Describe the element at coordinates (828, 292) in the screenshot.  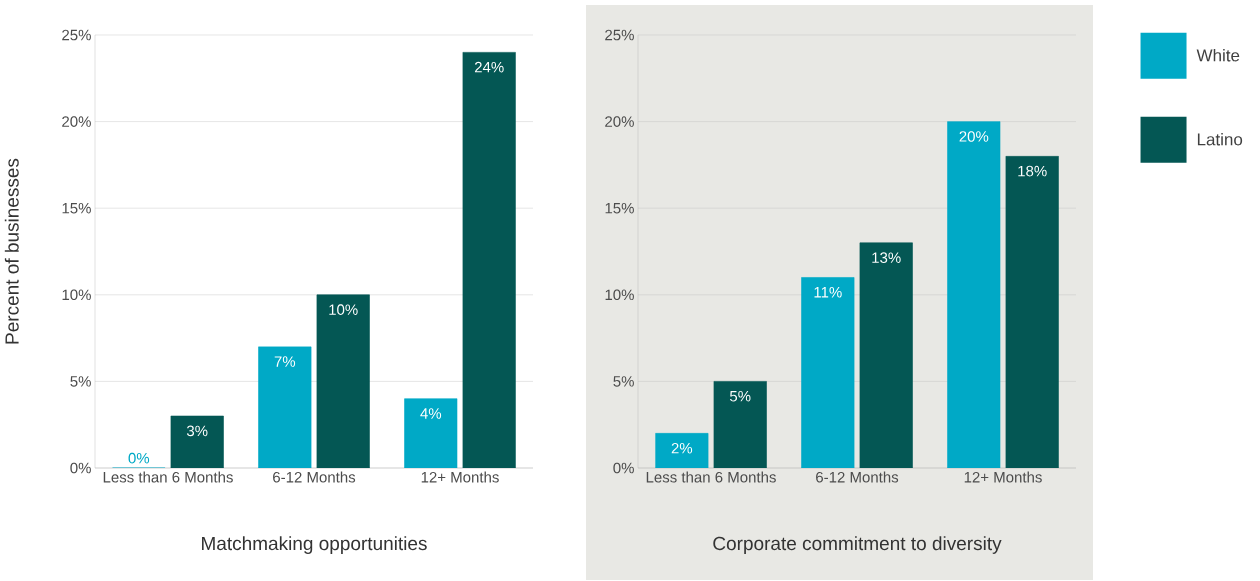
I see `data-label: 11%` at that location.